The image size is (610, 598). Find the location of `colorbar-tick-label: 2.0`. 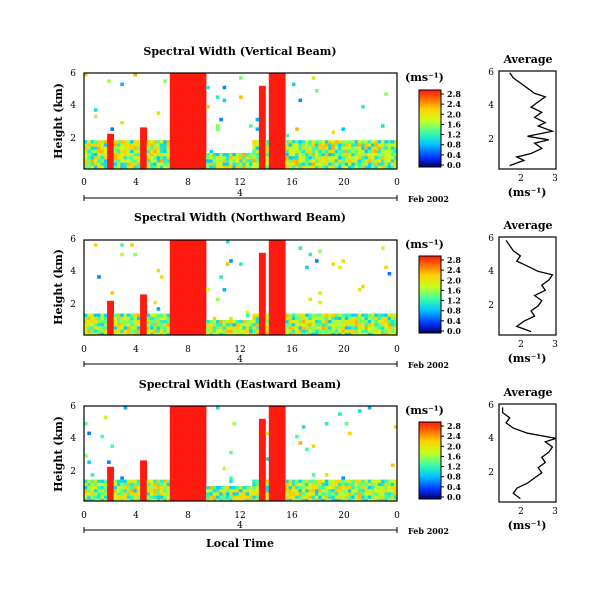

colorbar-tick-label: 2.0 is located at coordinates (454, 446).